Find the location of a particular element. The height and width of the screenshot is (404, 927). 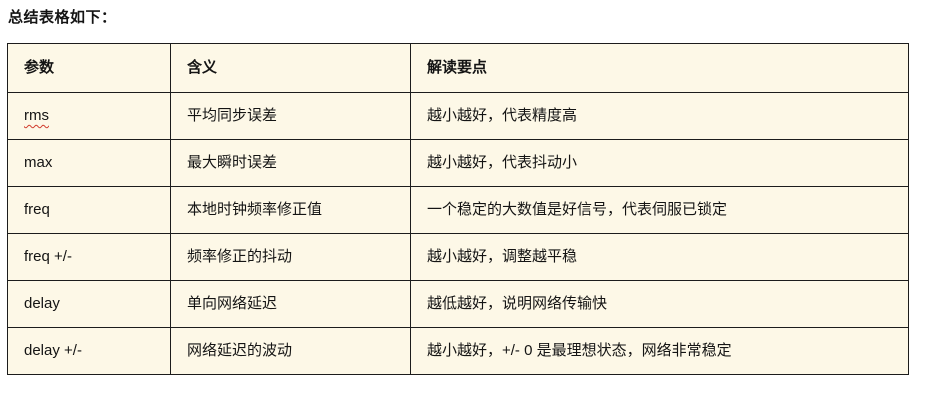

param-text: rms is located at coordinates (36, 115).